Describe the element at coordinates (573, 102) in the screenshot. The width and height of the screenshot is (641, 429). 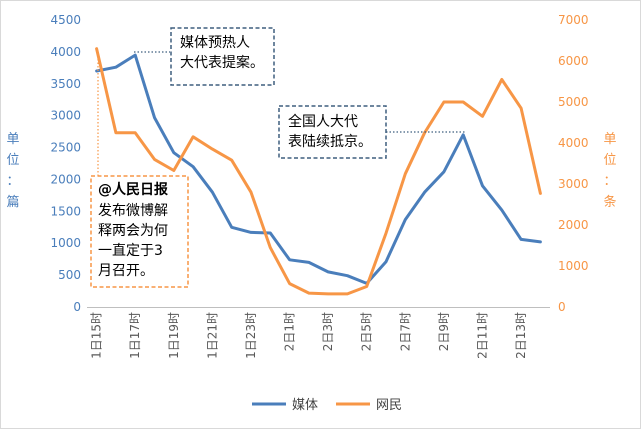
I see `y-right-tick-label: 5000` at that location.